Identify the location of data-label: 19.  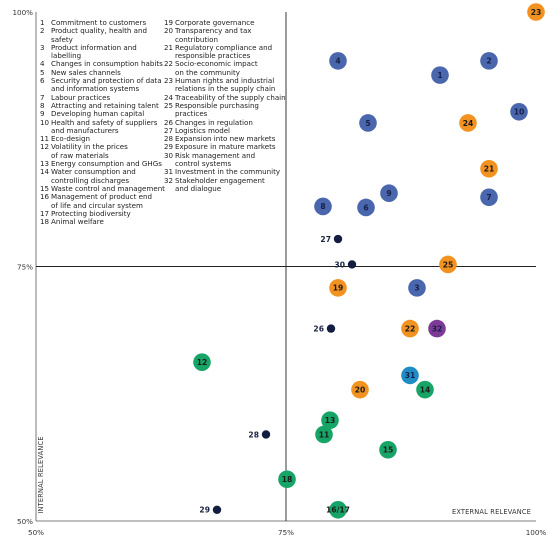
(338, 288).